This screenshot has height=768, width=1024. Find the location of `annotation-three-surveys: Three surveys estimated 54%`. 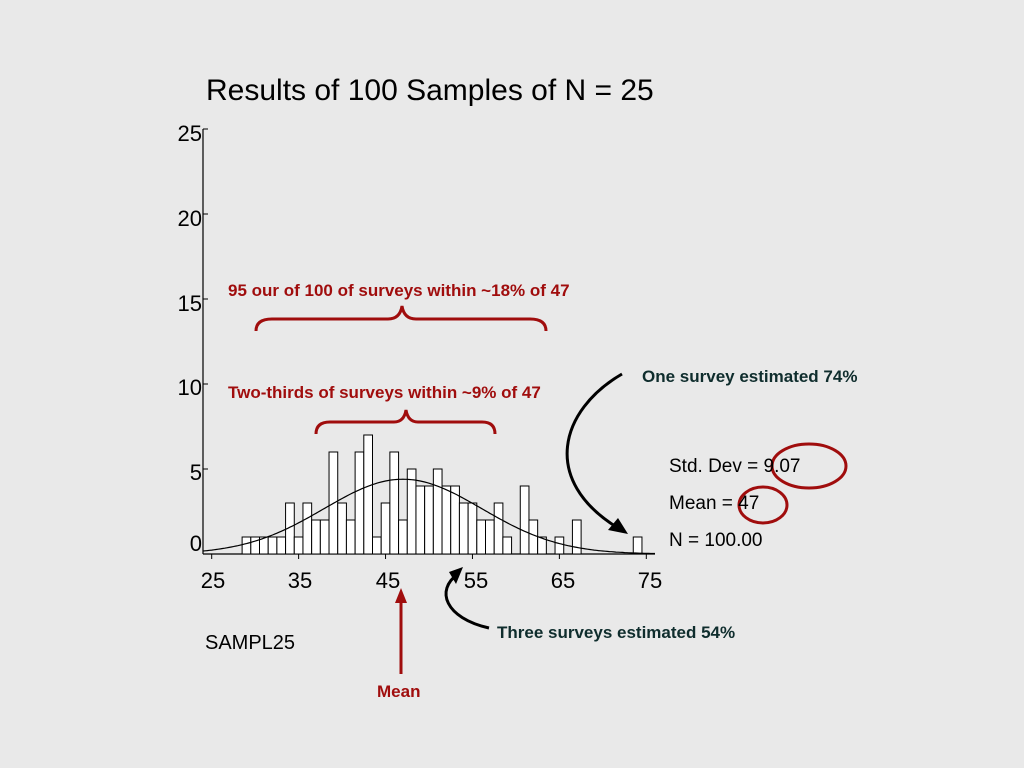

annotation-three-surveys: Three surveys estimated 54% is located at coordinates (616, 632).